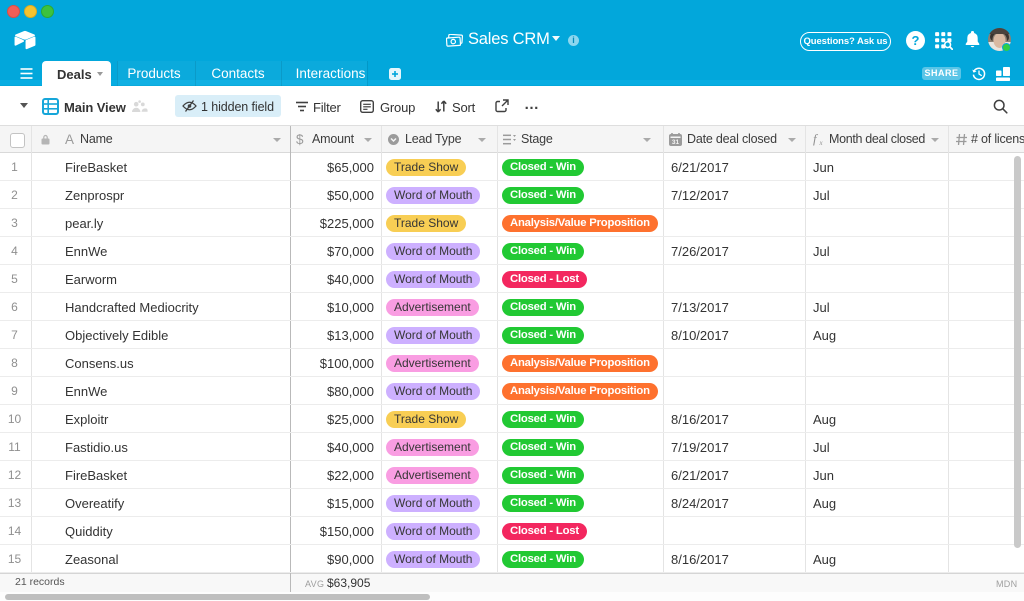 The width and height of the screenshot is (1024, 601). Describe the element at coordinates (821, 142) in the screenshot. I see `svg-text: x` at that location.